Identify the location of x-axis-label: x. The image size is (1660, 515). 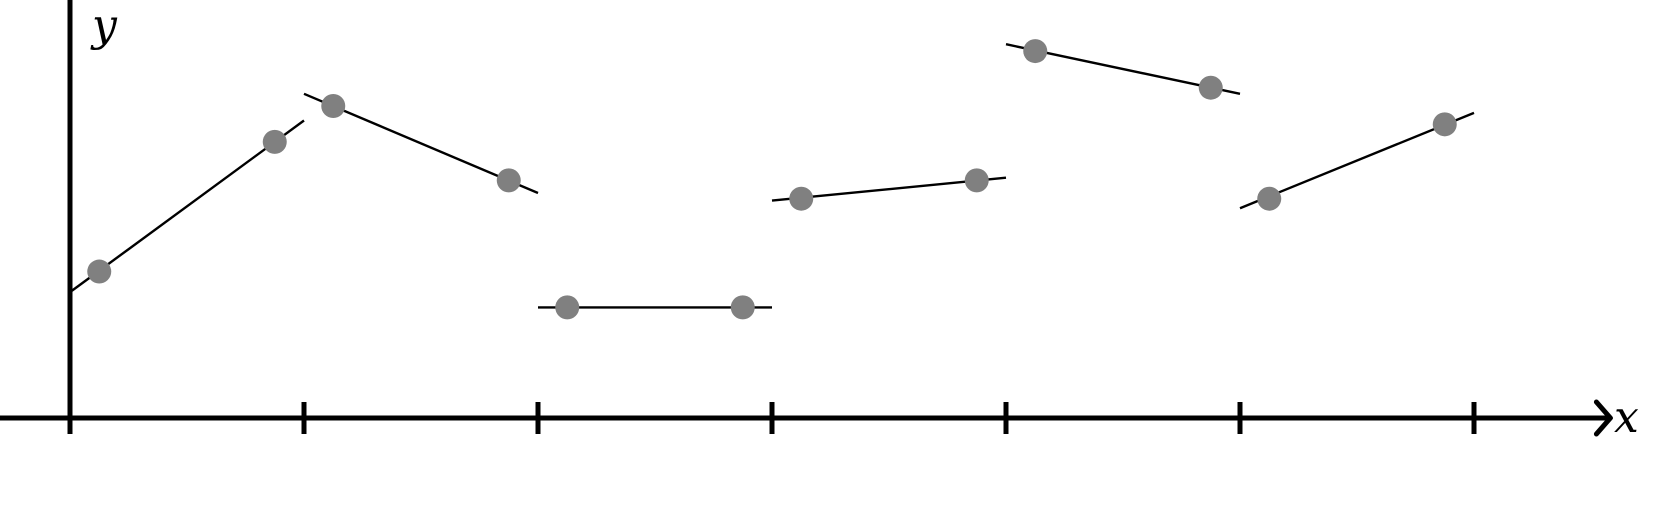
(1626, 417).